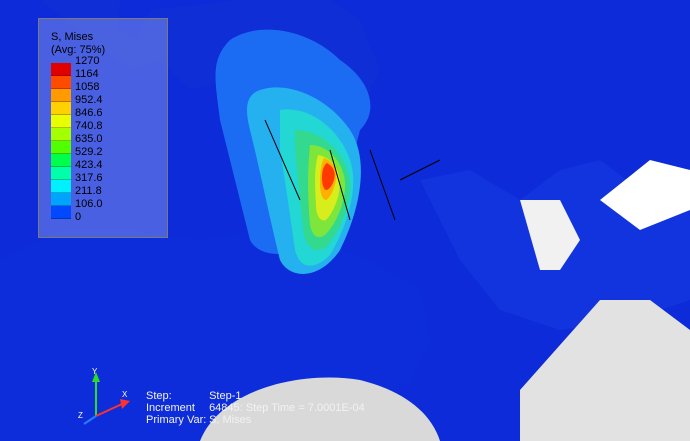  What do you see at coordinates (210, 55) in the screenshot?
I see `upper-gear` at bounding box center [210, 55].